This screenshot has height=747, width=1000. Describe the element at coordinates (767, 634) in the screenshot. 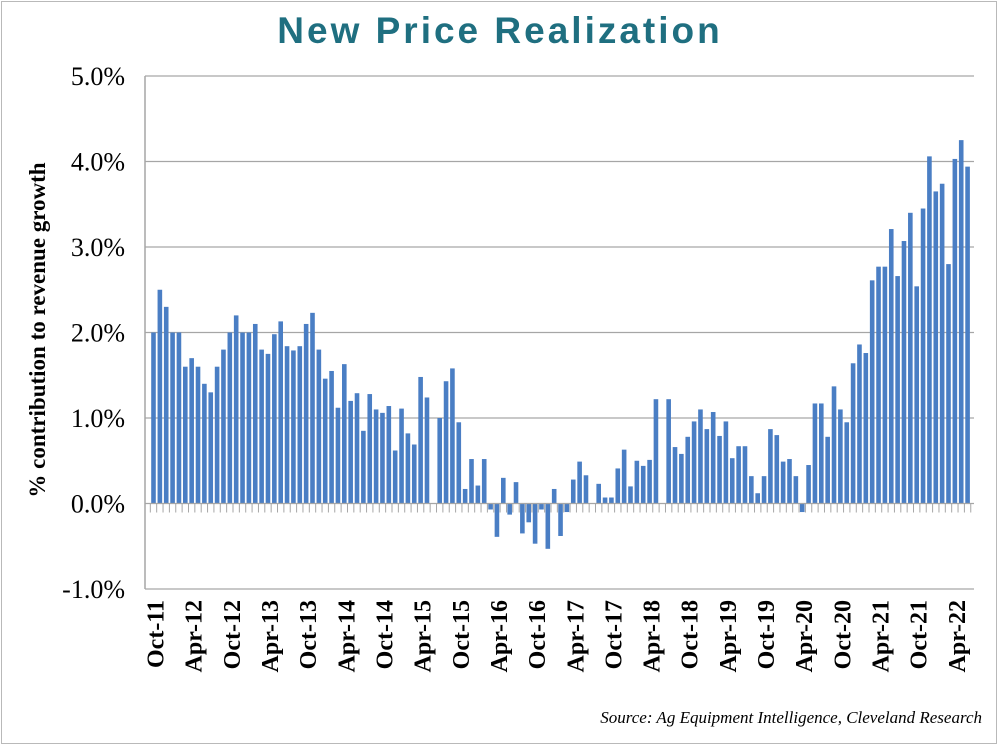

I see `x-tick-label: Oct-19` at that location.